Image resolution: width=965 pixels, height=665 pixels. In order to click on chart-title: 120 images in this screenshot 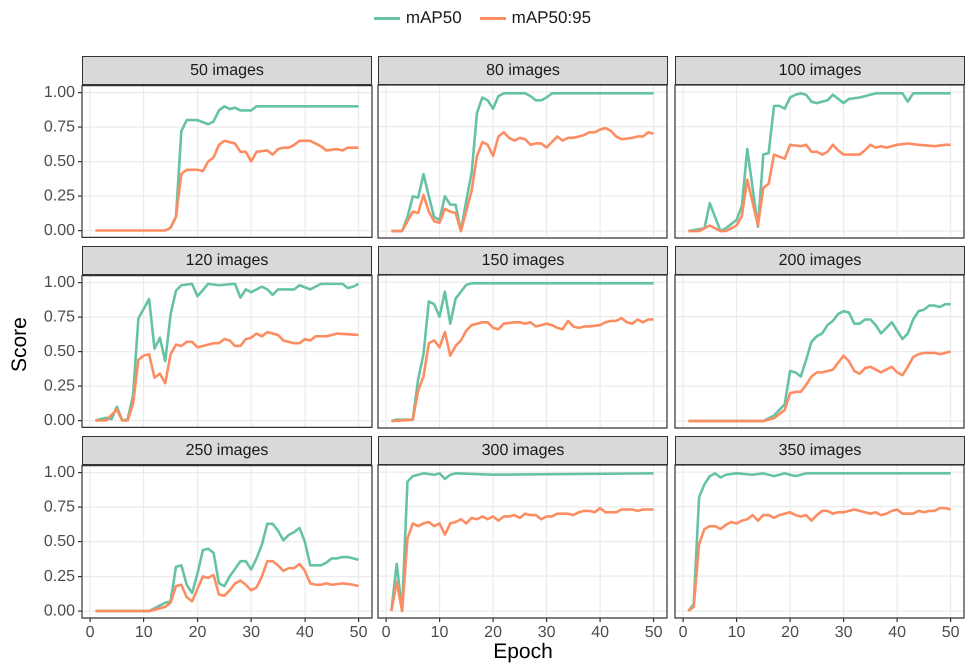, I will do `click(227, 260)`.